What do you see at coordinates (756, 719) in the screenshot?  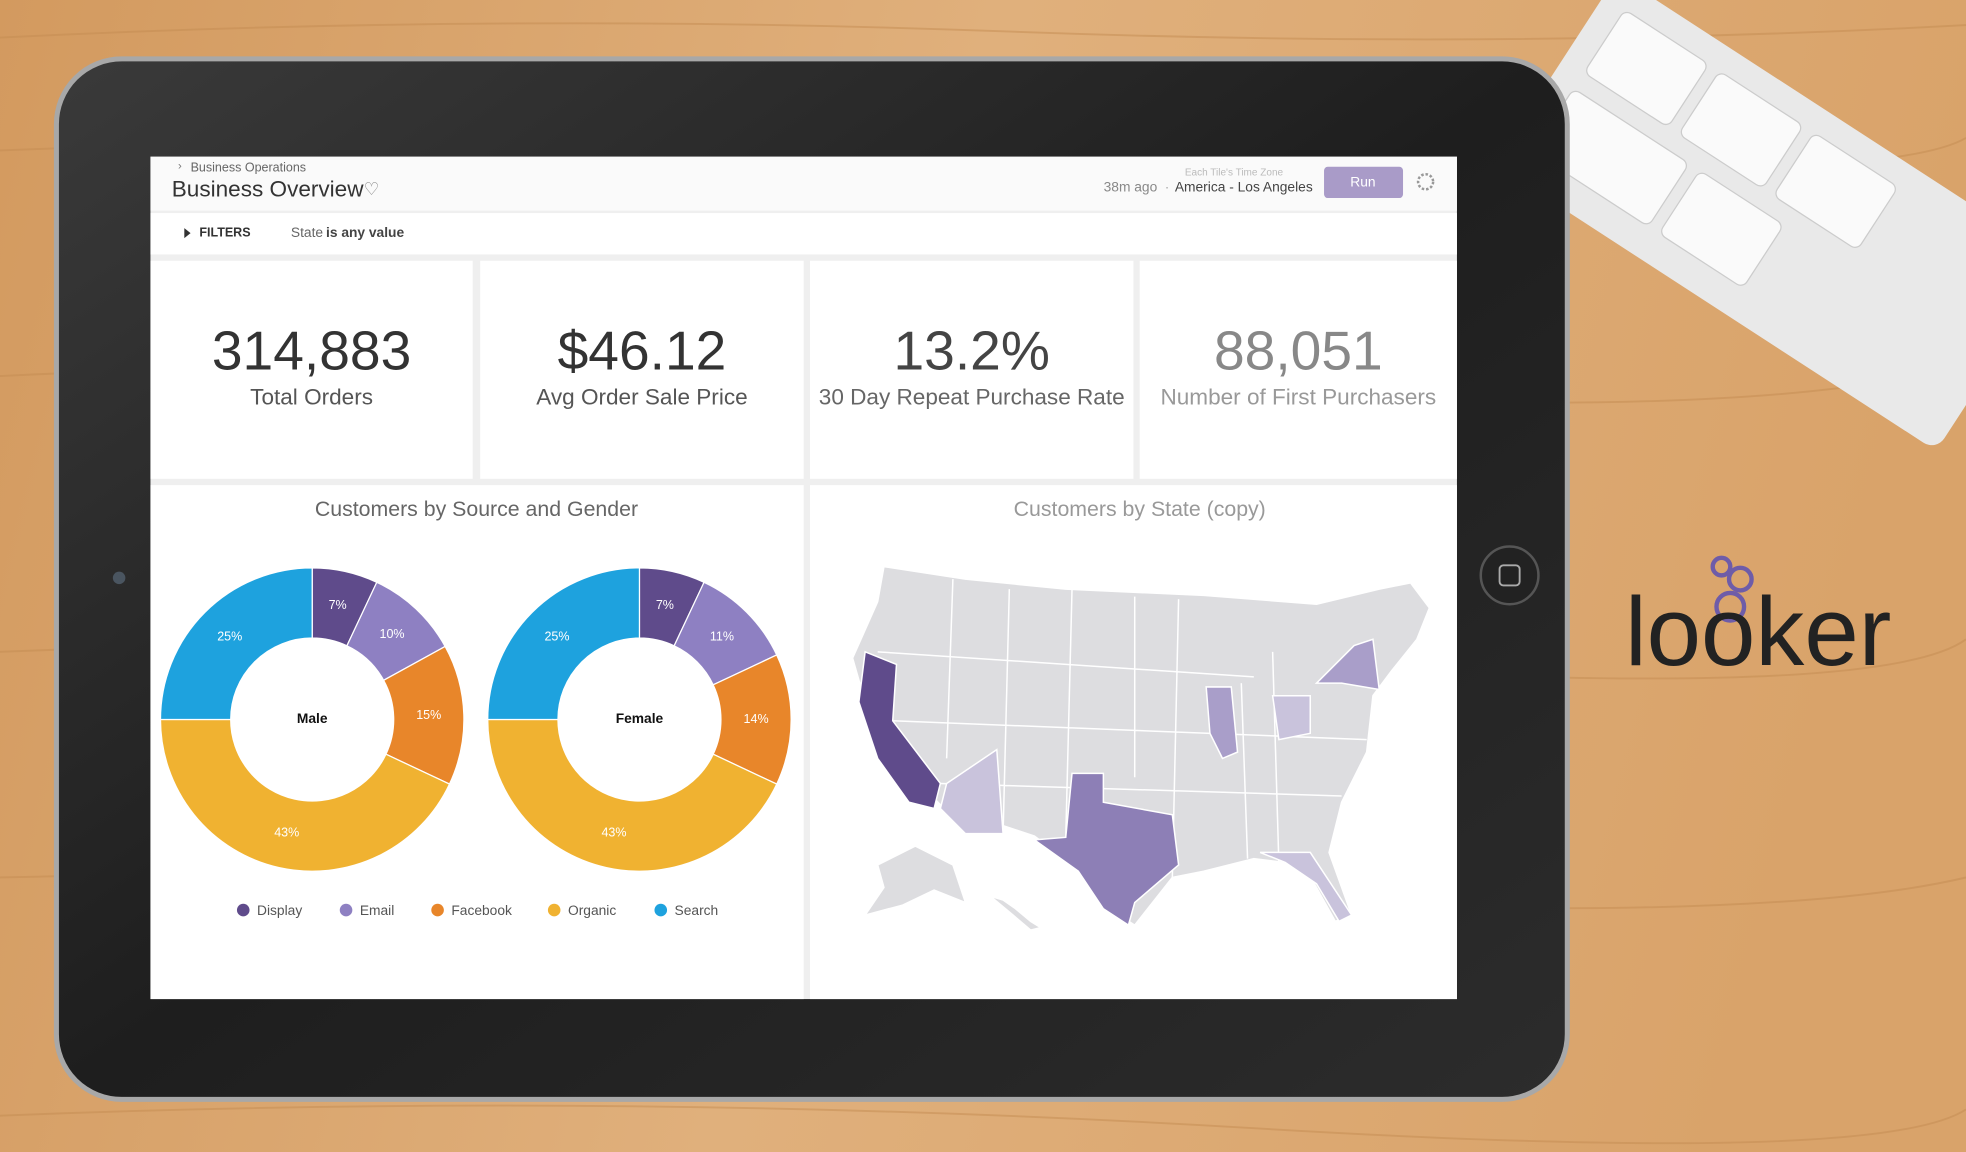 I see `pie-value-label: 14%` at bounding box center [756, 719].